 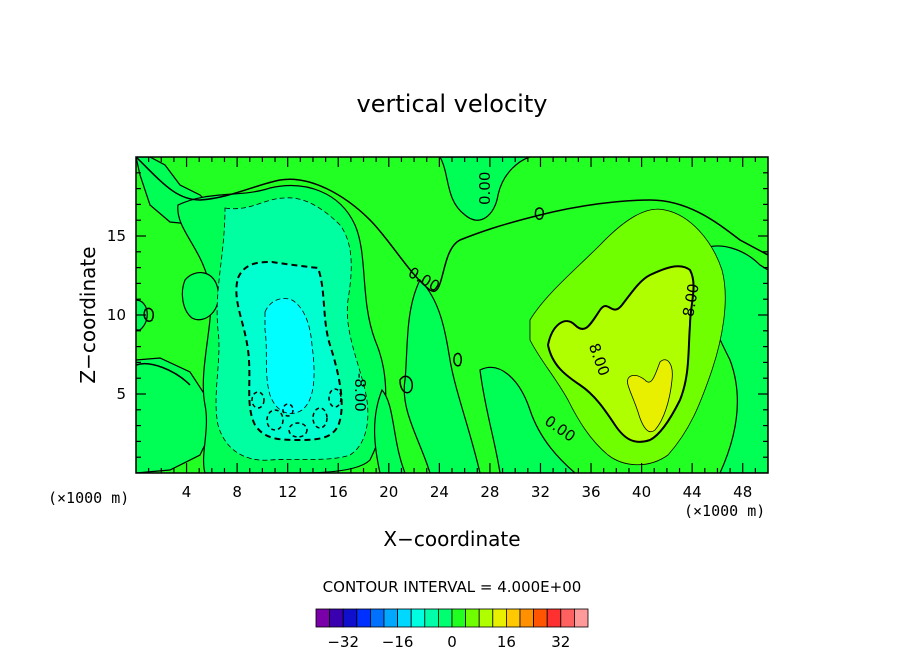 I want to click on updraft-region, so click(x=627, y=337).